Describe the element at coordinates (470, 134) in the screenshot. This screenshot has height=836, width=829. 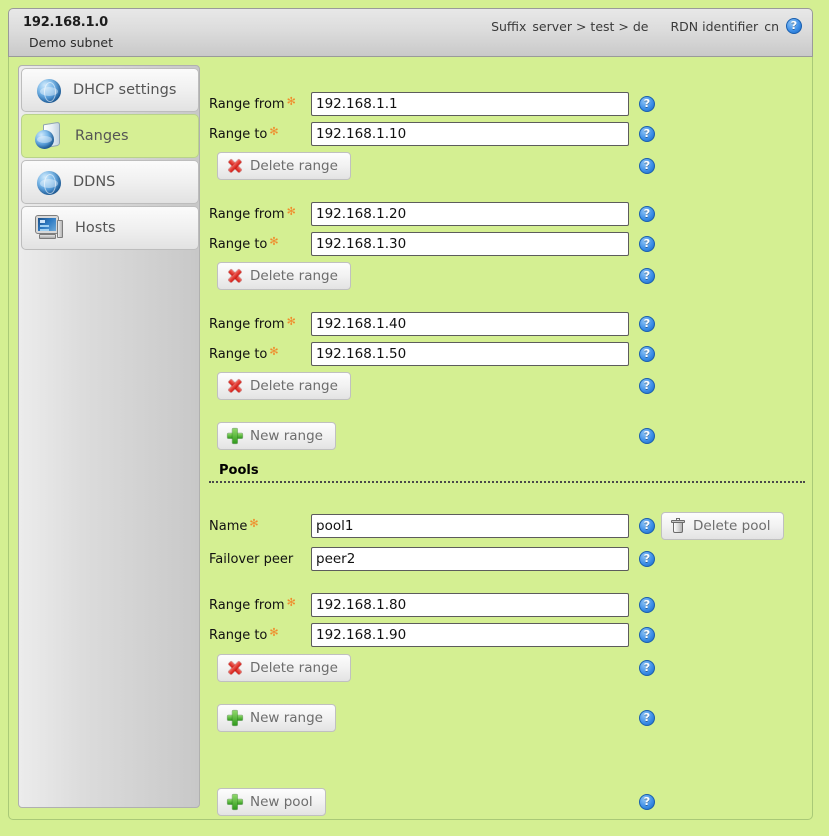
I see `range-to-input: 192.168.1.10` at that location.